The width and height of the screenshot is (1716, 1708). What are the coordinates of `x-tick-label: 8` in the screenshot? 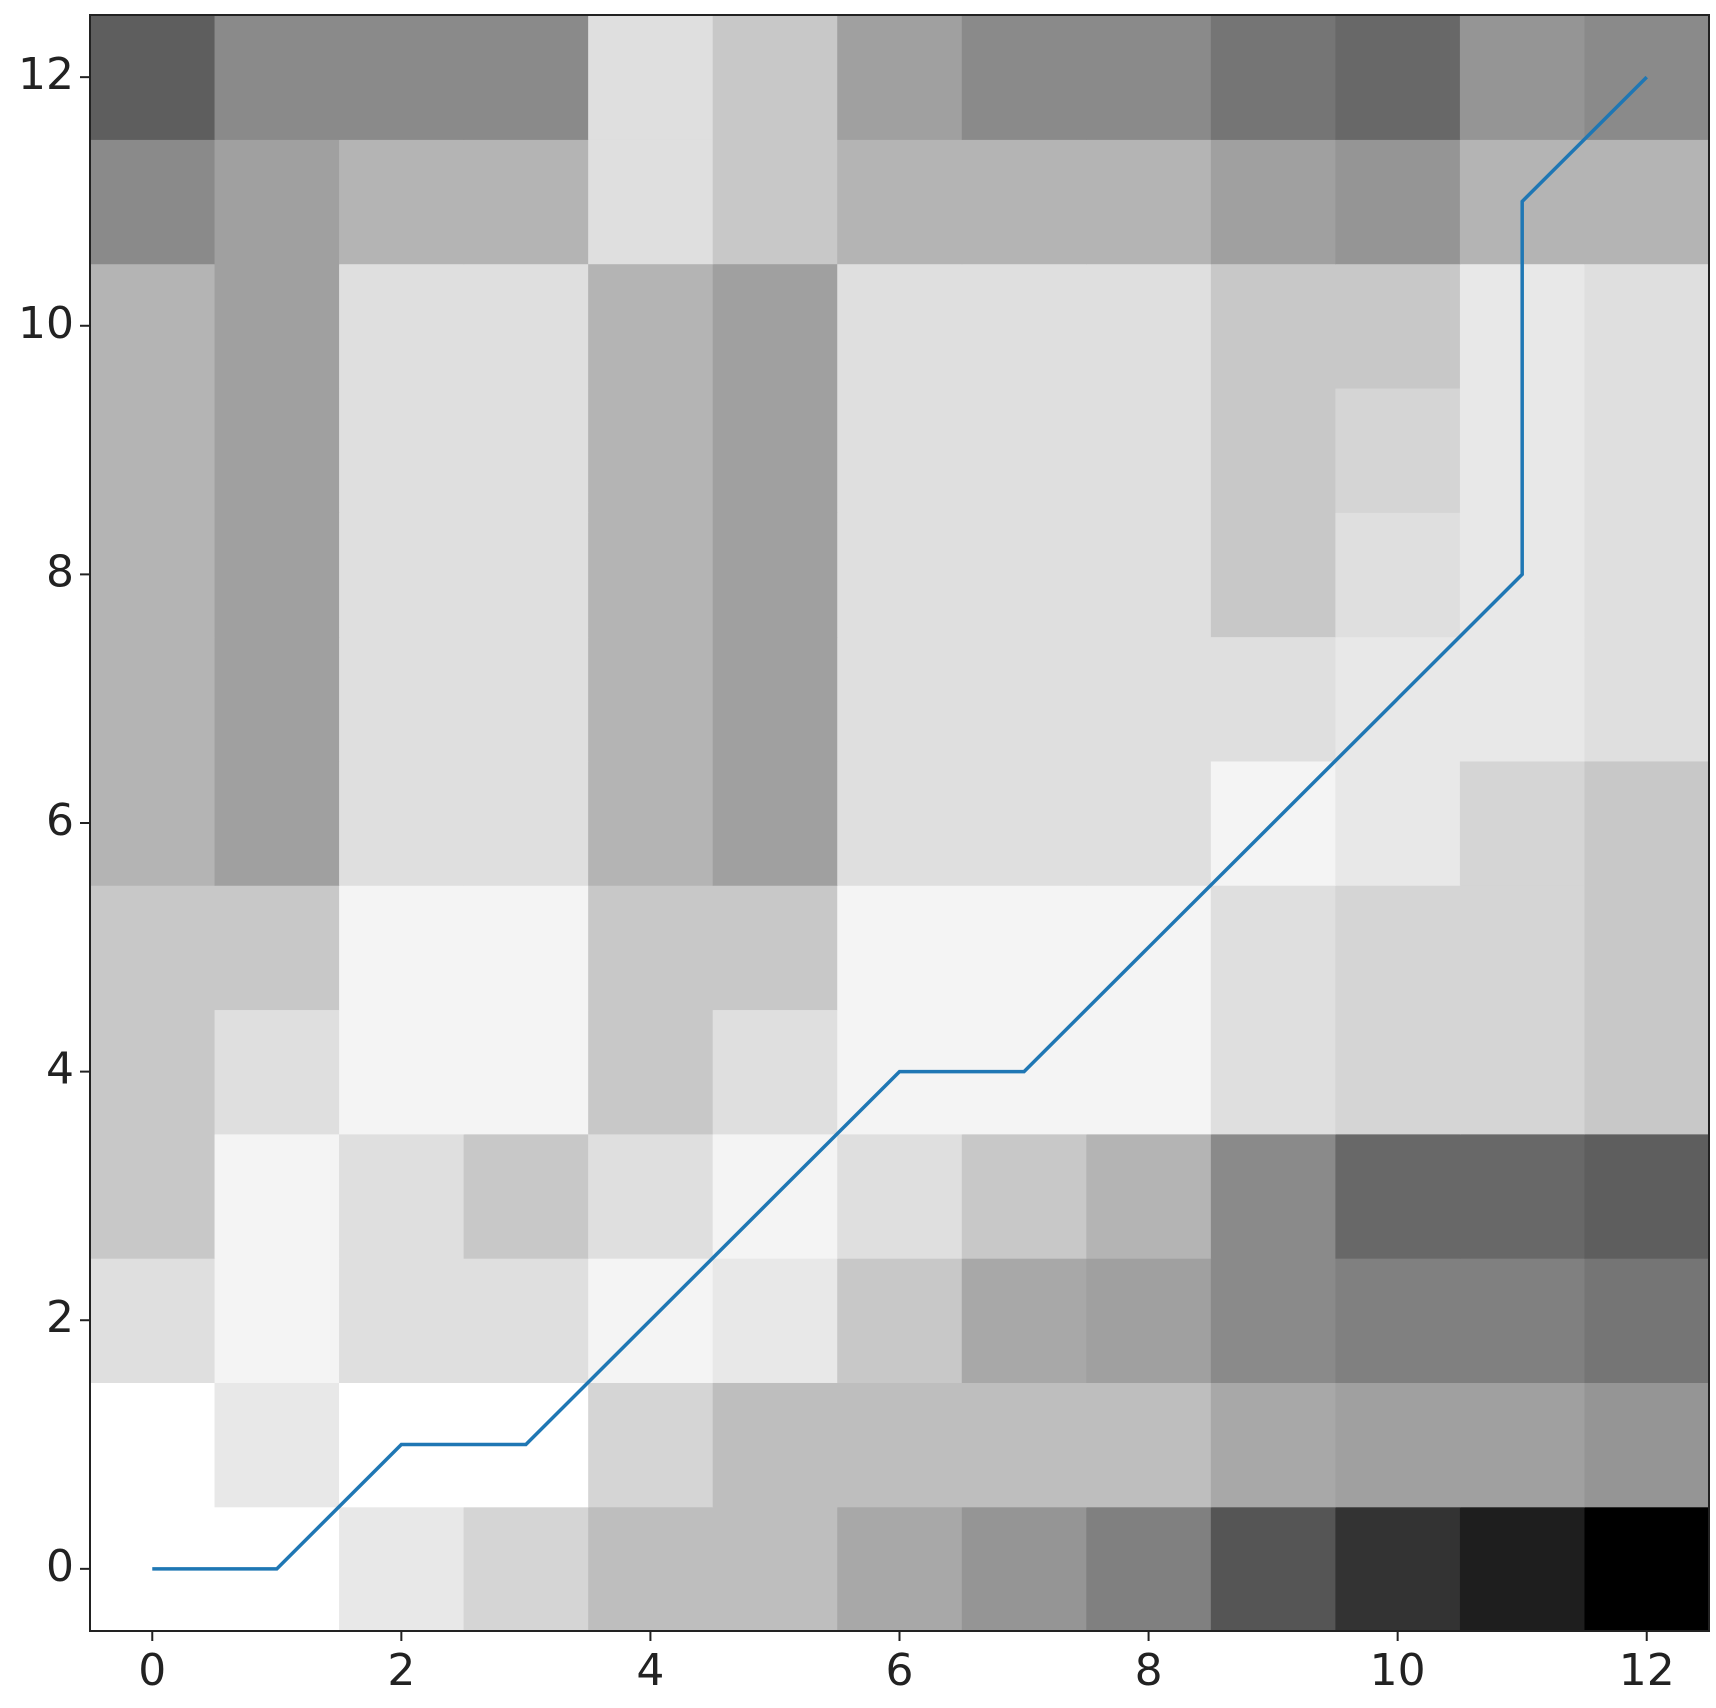 It's located at (1149, 1670).